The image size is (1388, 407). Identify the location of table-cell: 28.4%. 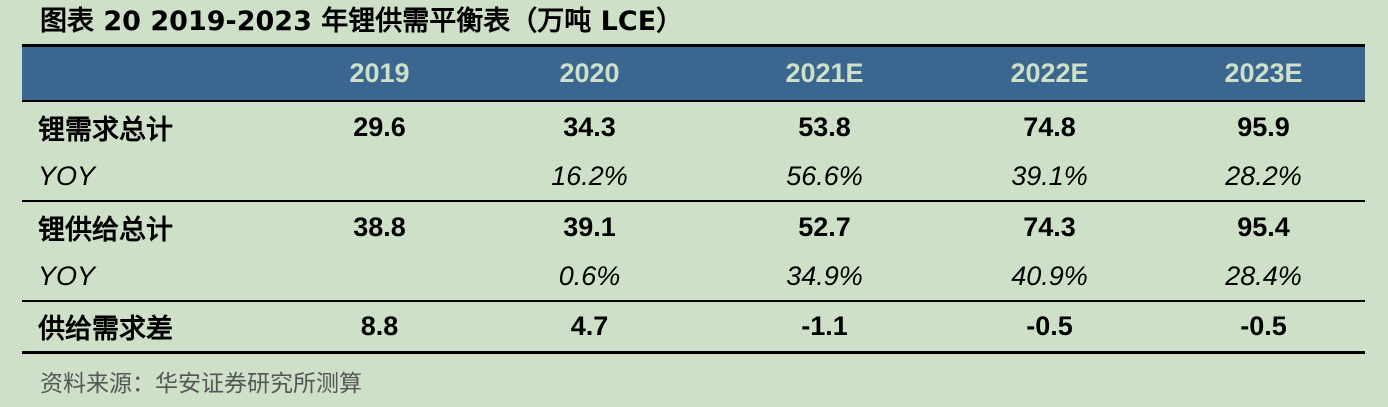
(1263, 275).